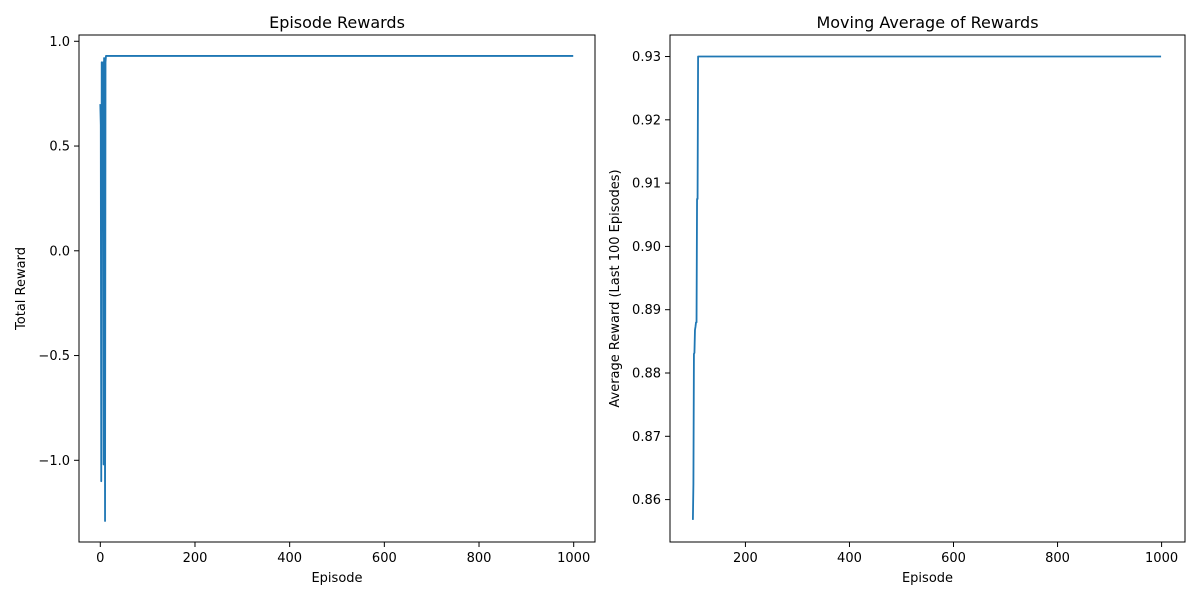  What do you see at coordinates (54, 356) in the screenshot?
I see `y-tick-label: −0.5` at bounding box center [54, 356].